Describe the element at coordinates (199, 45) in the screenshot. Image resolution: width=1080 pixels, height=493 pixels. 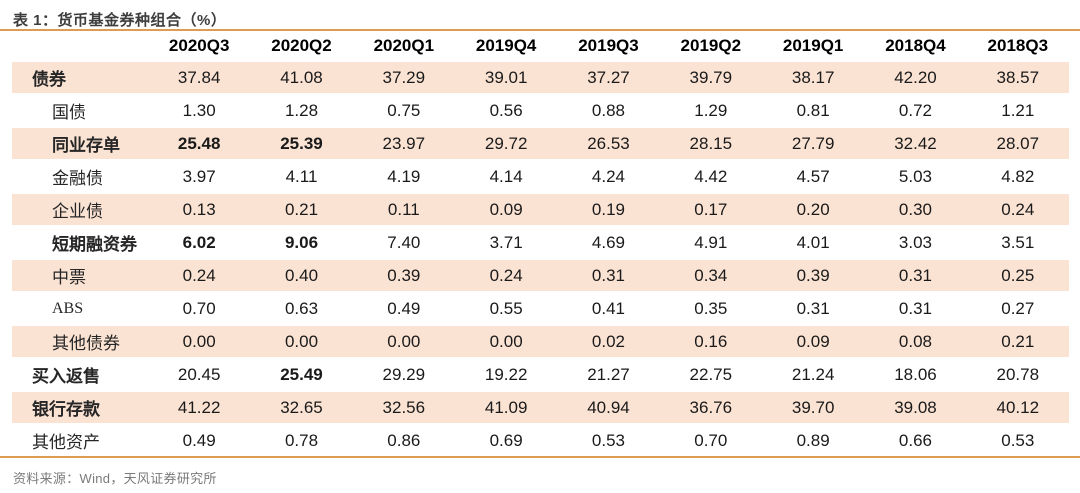
I see `column-header: 2020Q3` at that location.